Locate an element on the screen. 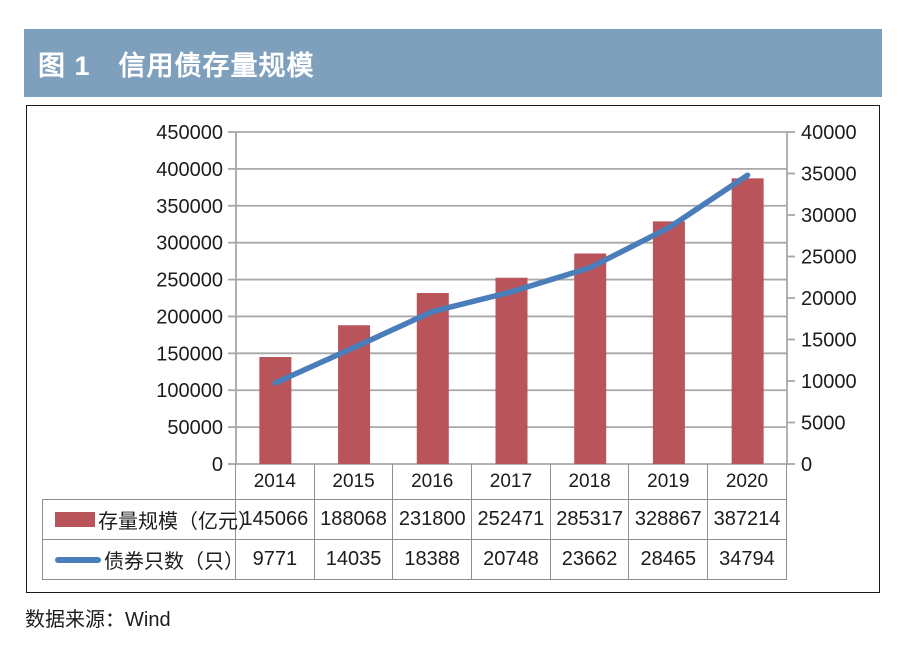  right-axis-label: 5000 is located at coordinates (823, 424).